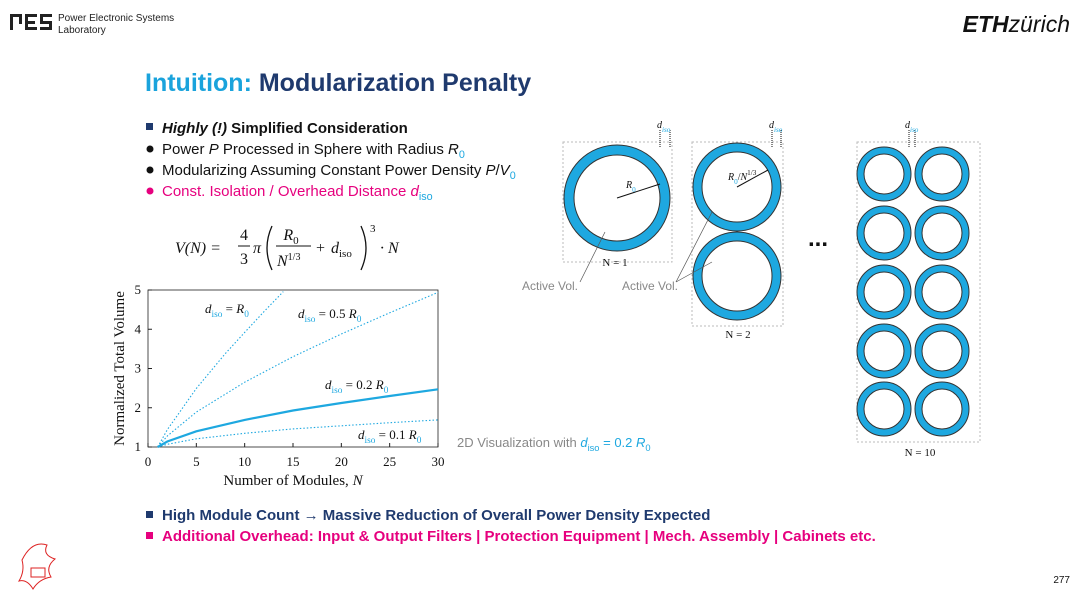 The width and height of the screenshot is (1080, 594). What do you see at coordinates (214, 149) in the screenshot?
I see `text-part: P` at bounding box center [214, 149].